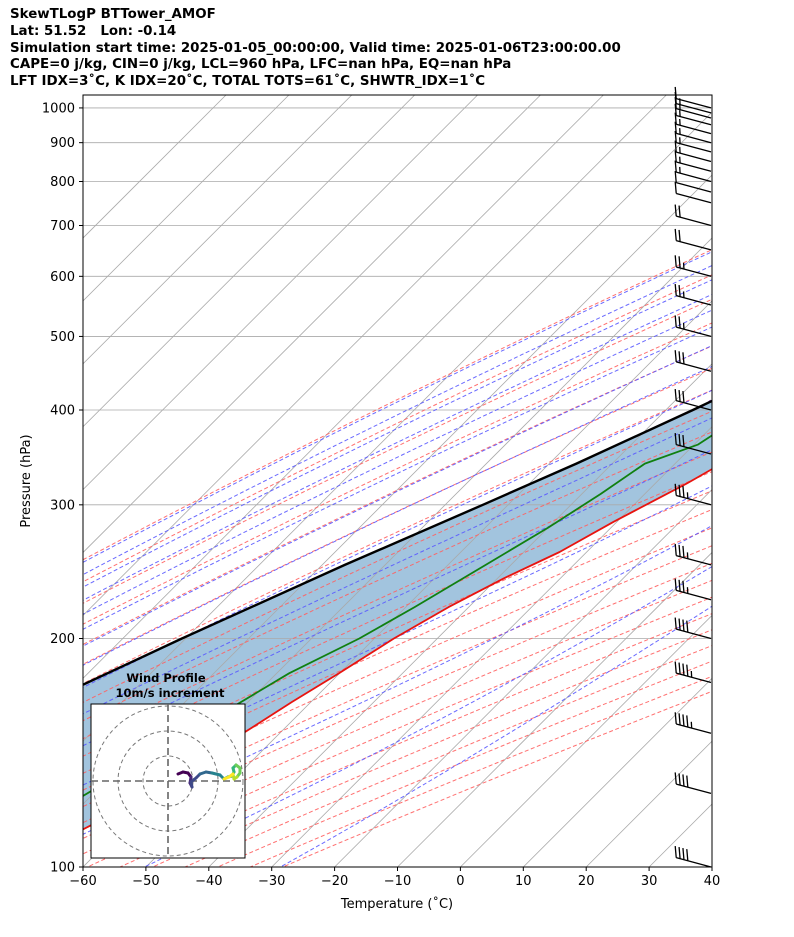 The height and width of the screenshot is (937, 794). What do you see at coordinates (208, 881) in the screenshot?
I see `x-tick-label: −40` at bounding box center [208, 881].